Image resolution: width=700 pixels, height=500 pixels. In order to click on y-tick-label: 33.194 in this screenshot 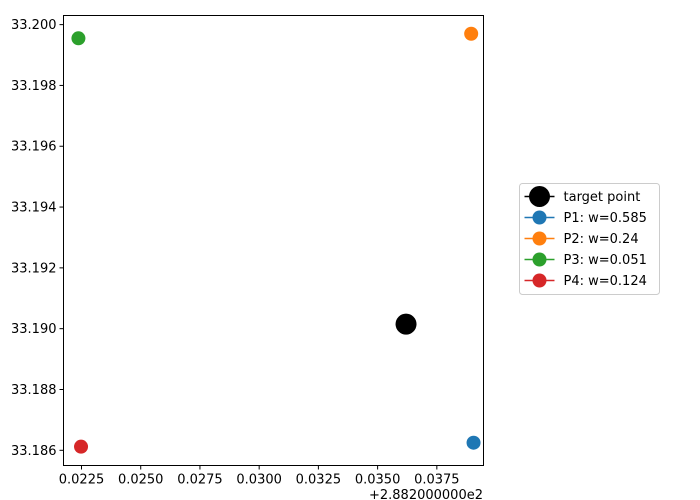, I will do `click(34, 208)`.